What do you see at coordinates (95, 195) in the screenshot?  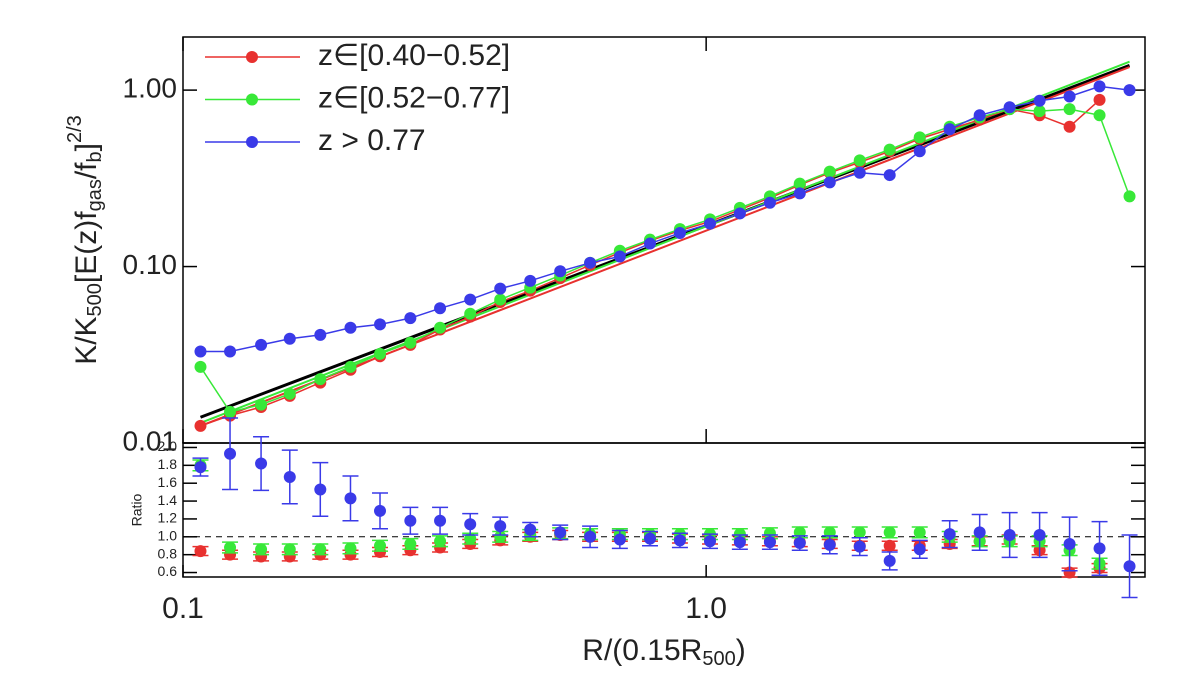 I see `y-label-part: gas` at bounding box center [95, 195].